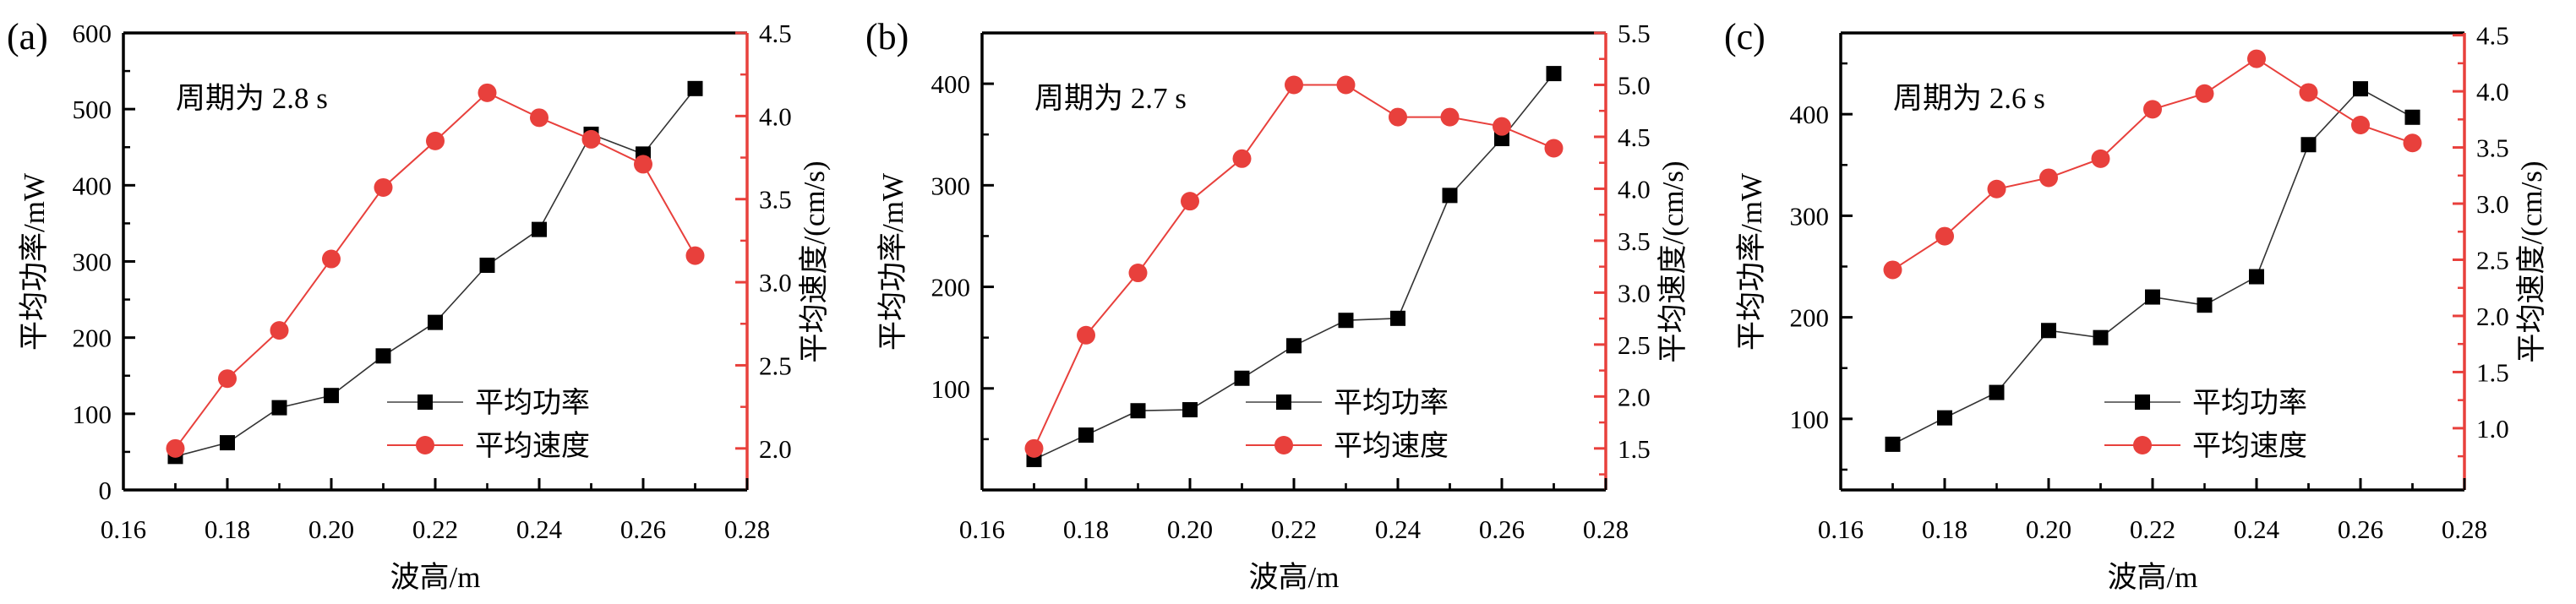  I want to click on y-left-axis-title-a: 平均功率/mW, so click(34, 262).